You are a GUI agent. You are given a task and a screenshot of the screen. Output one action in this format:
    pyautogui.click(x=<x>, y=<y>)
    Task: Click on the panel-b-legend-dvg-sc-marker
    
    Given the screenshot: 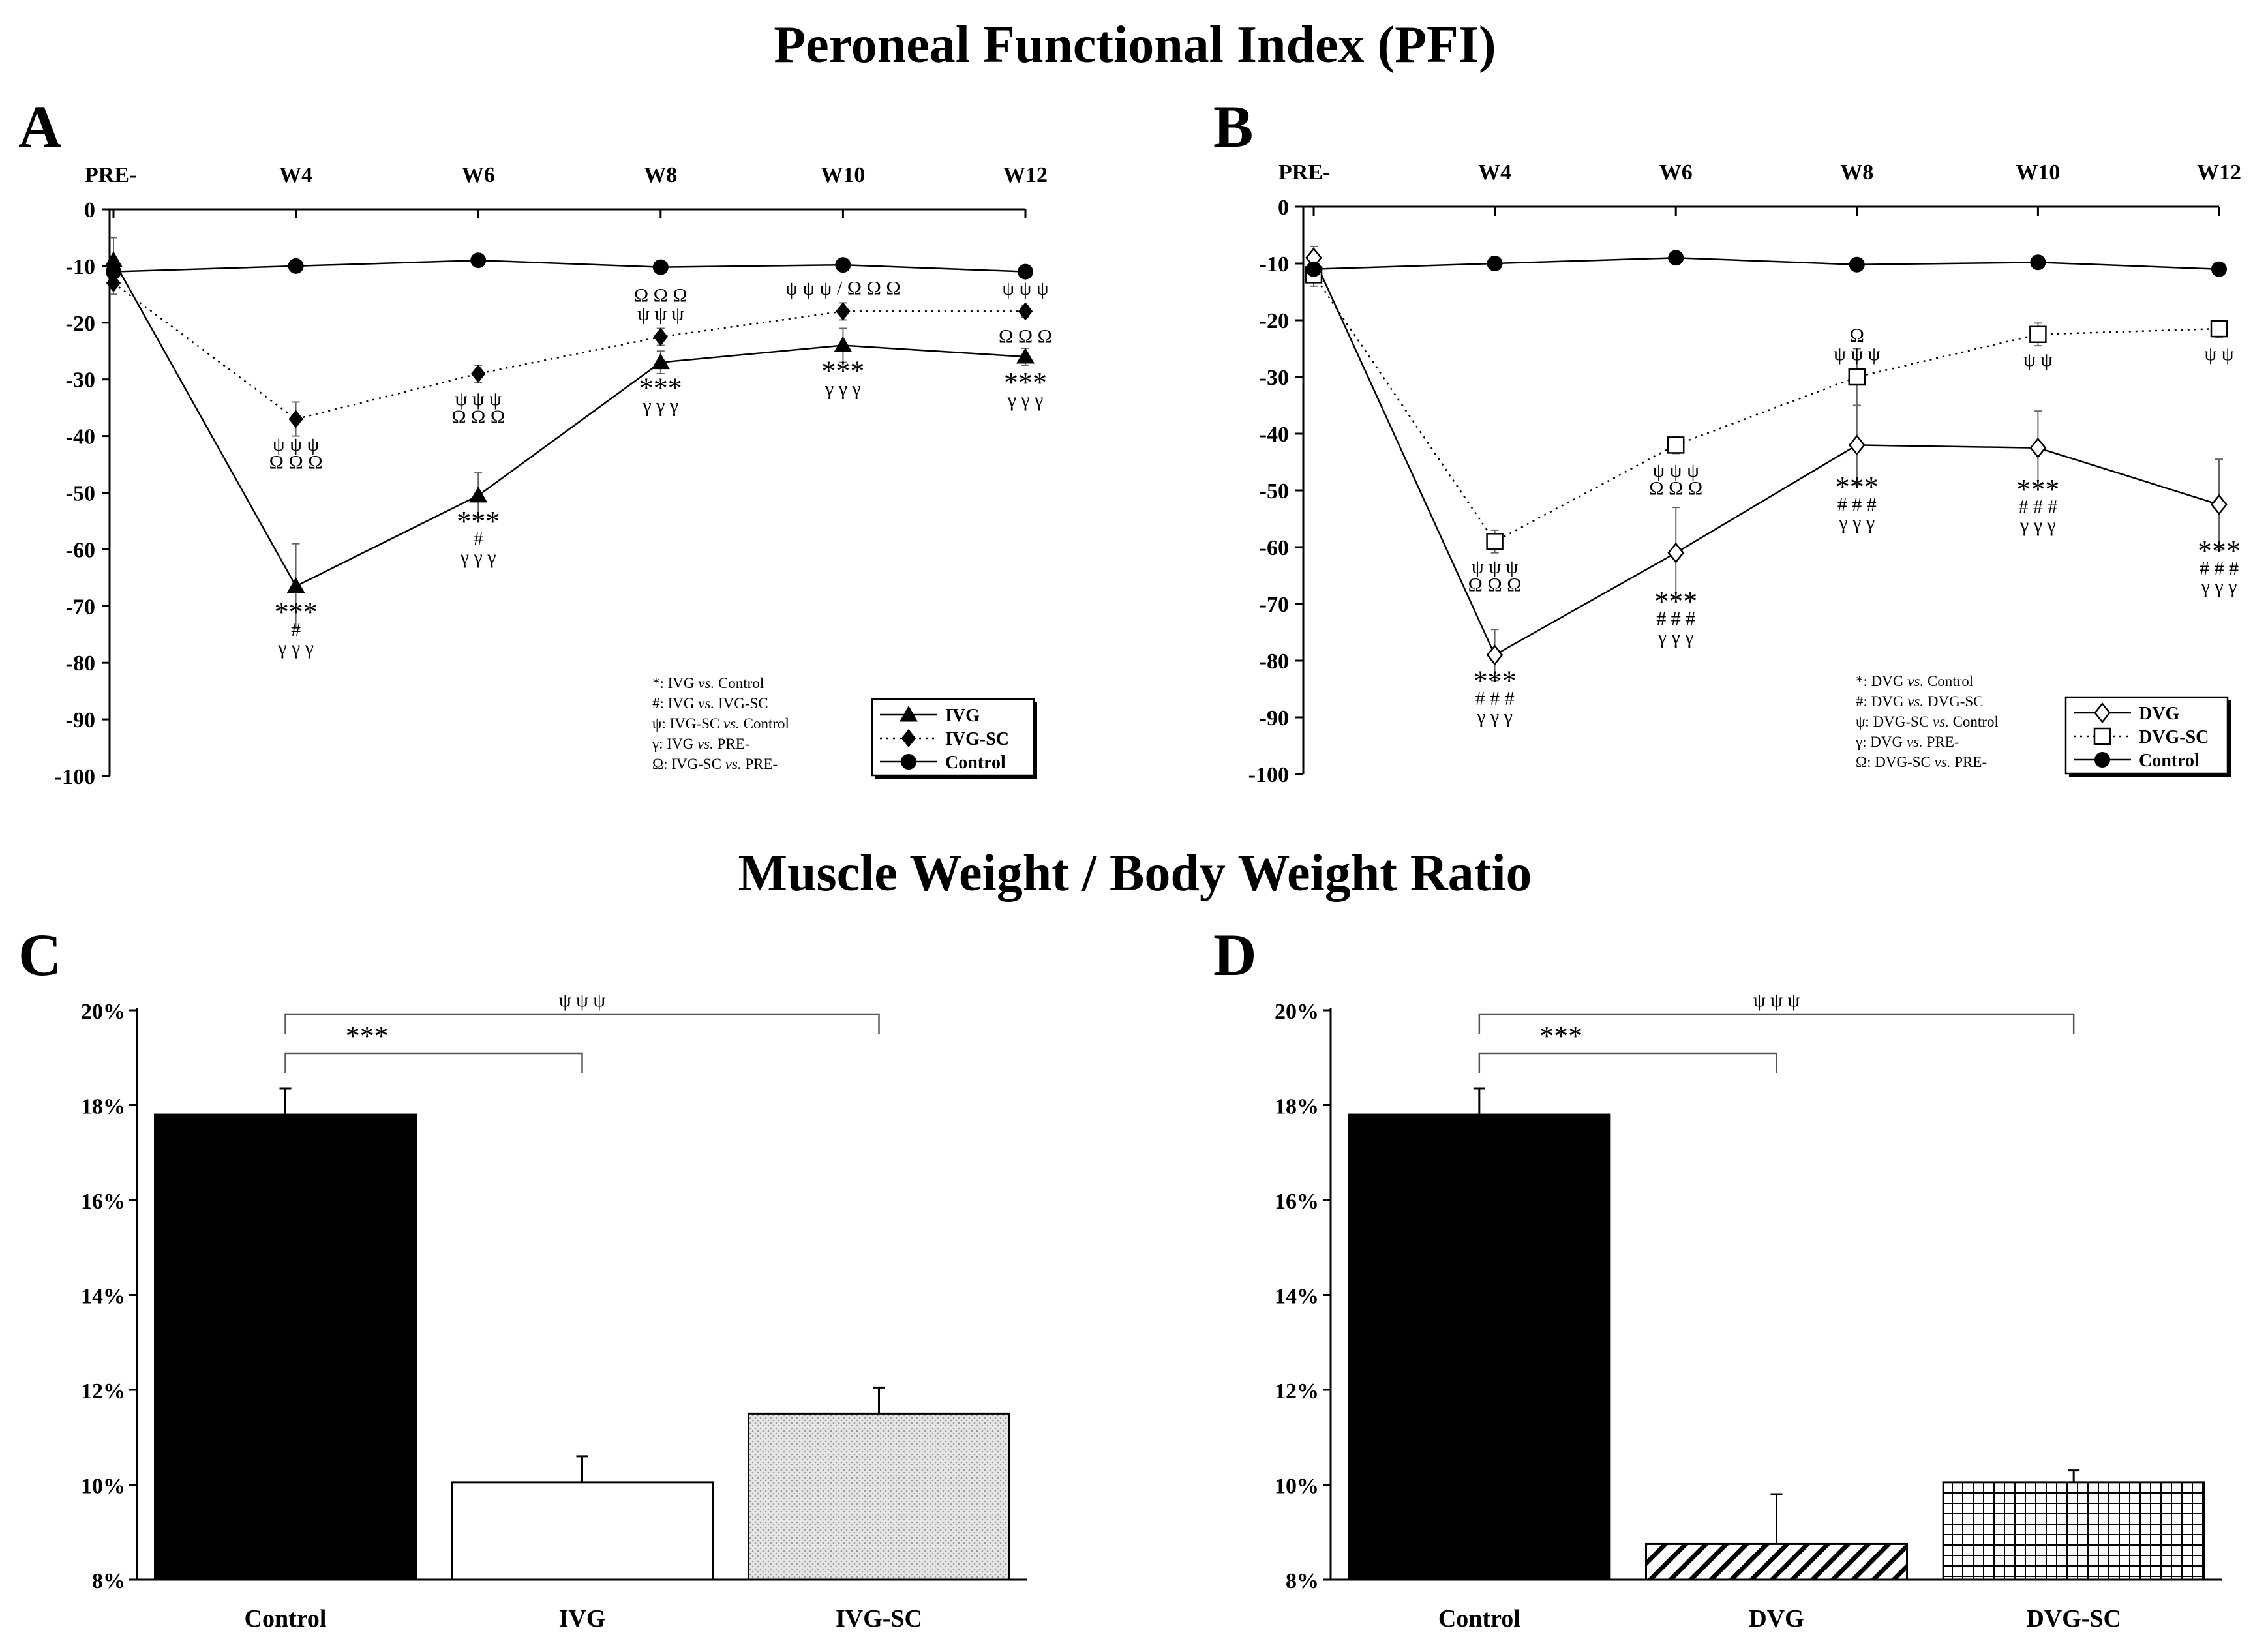 What is the action you would take?
    pyautogui.click(x=2102, y=736)
    